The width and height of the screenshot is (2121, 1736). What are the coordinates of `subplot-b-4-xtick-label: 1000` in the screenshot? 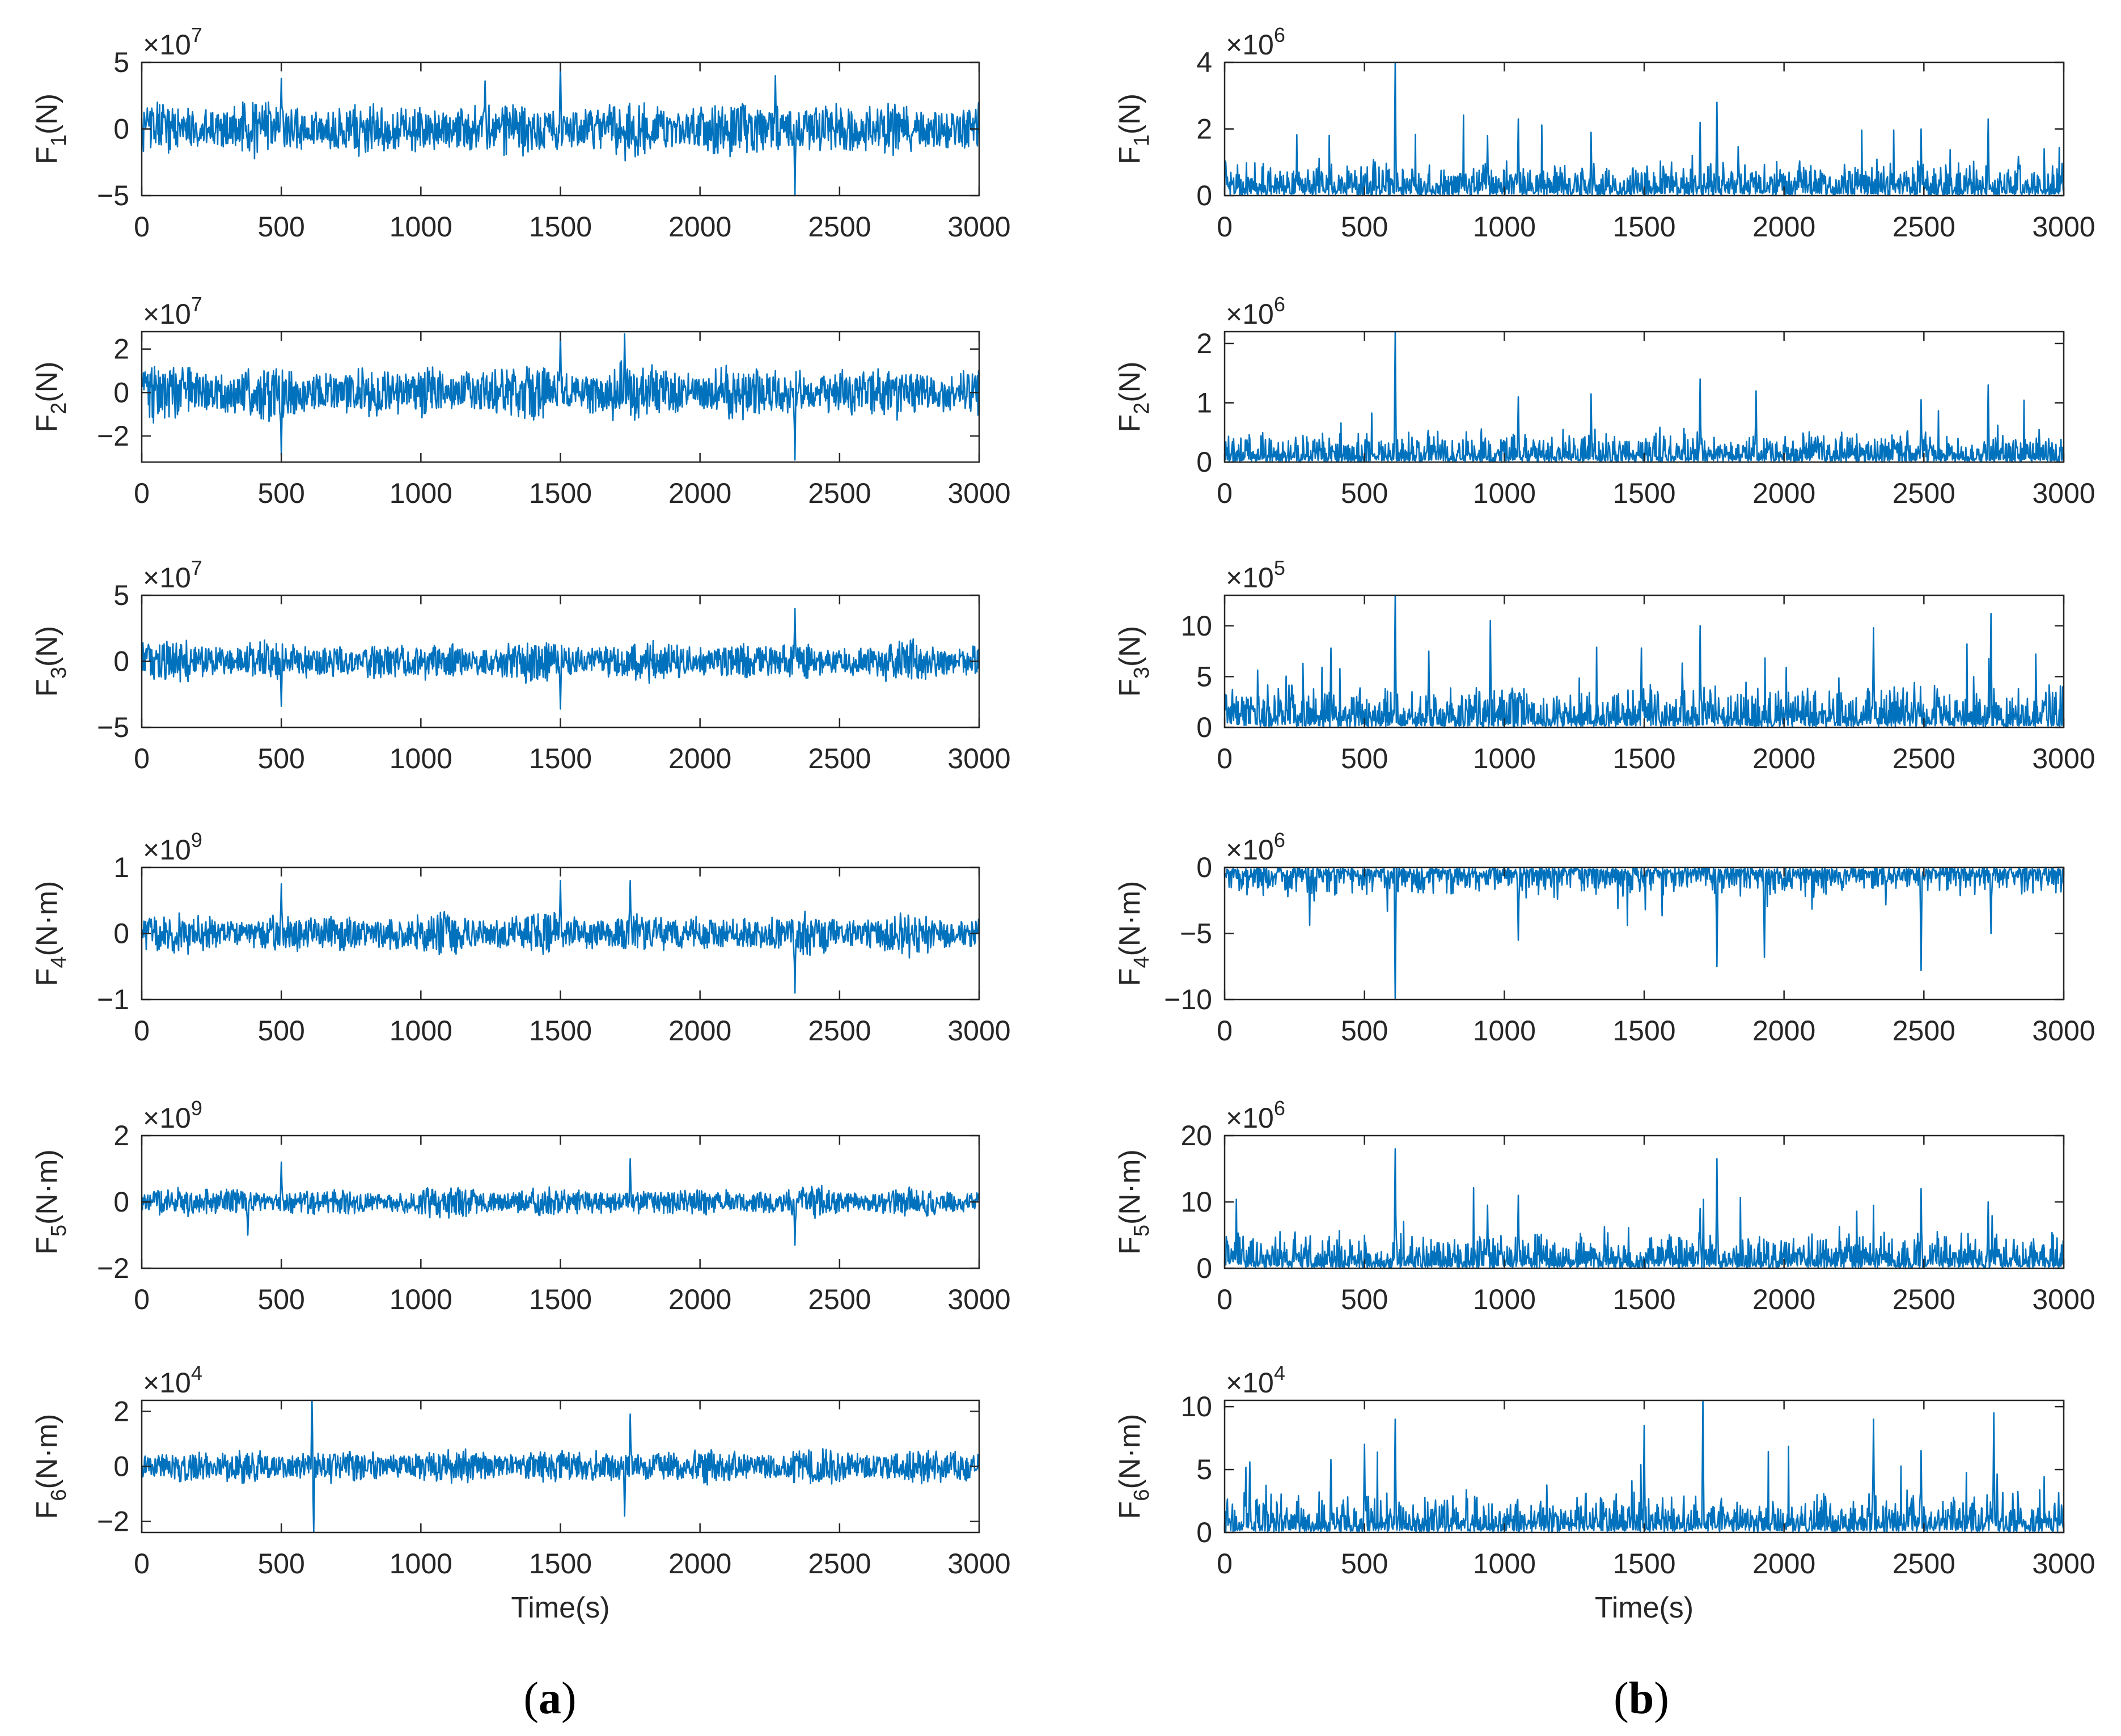 It's located at (1504, 1031).